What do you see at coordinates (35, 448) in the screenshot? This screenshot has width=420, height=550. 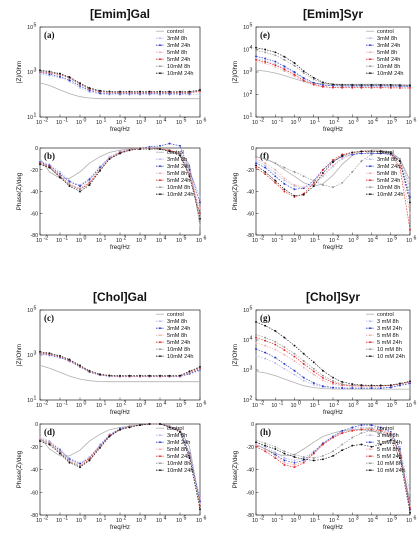 I see `y-tick-label: -20` at bounding box center [35, 448].